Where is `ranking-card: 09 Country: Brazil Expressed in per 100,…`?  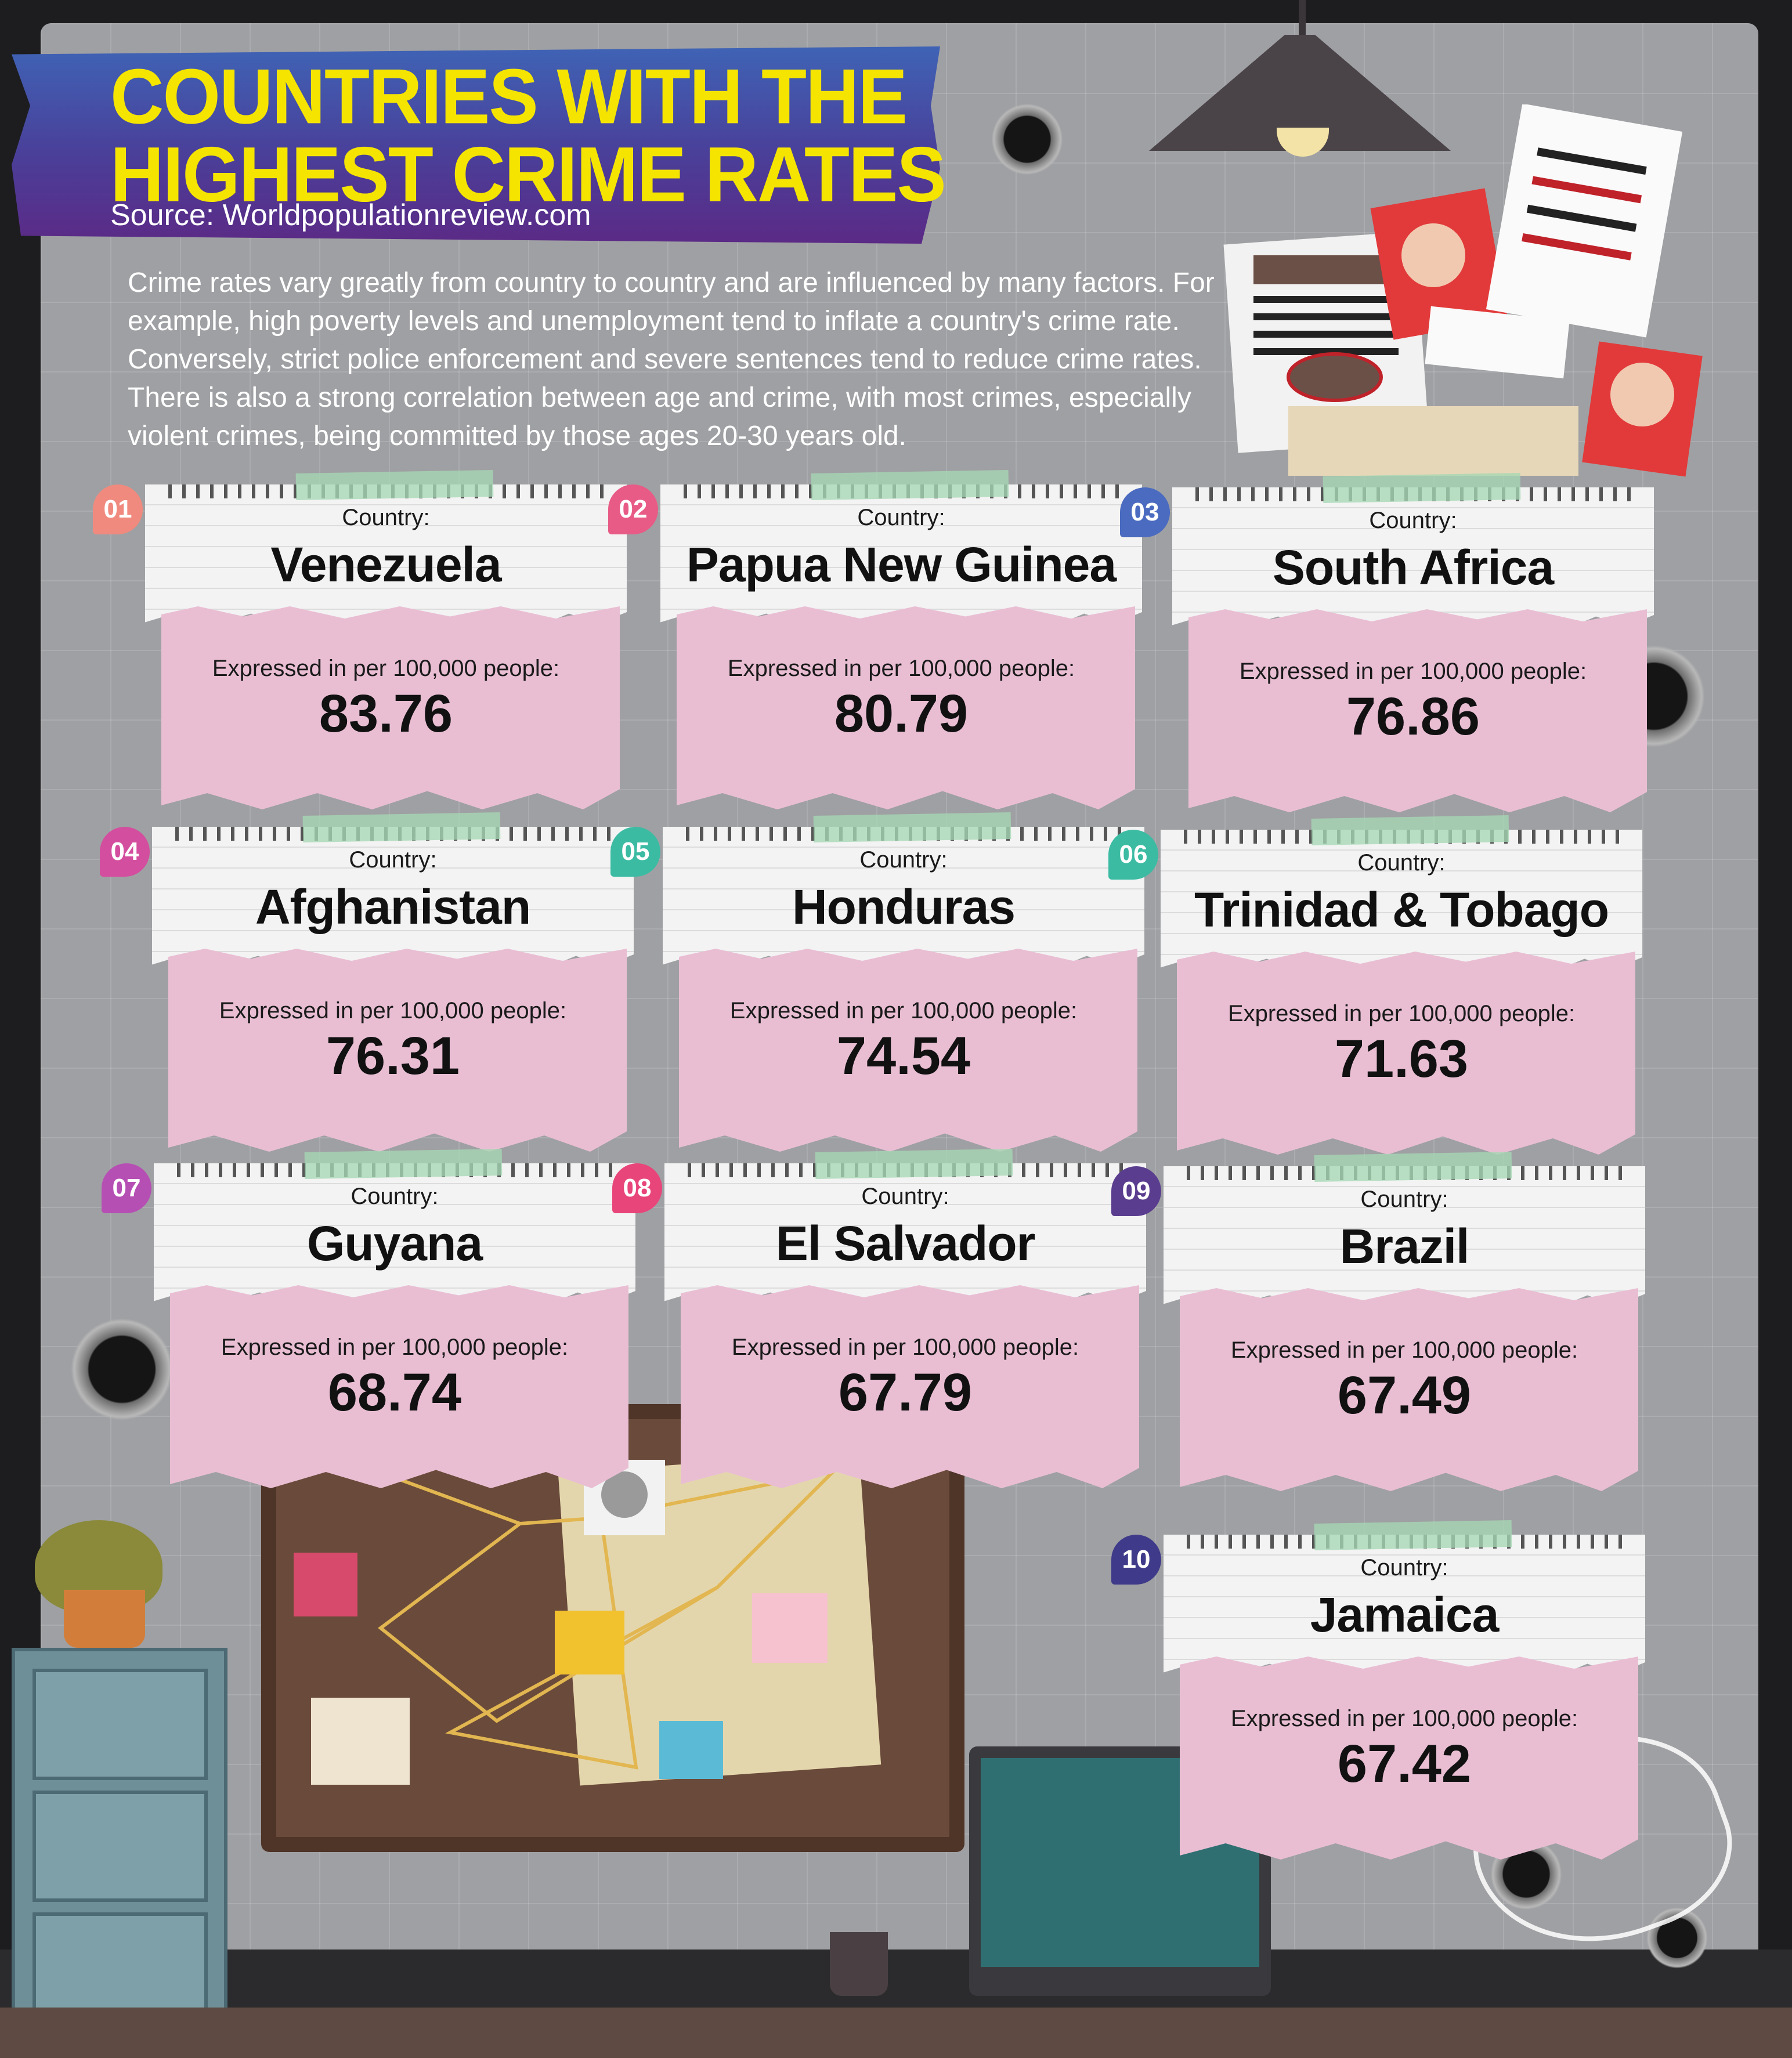 ranking-card: 09 Country: Brazil Expressed in per 100,… is located at coordinates (1378, 1321).